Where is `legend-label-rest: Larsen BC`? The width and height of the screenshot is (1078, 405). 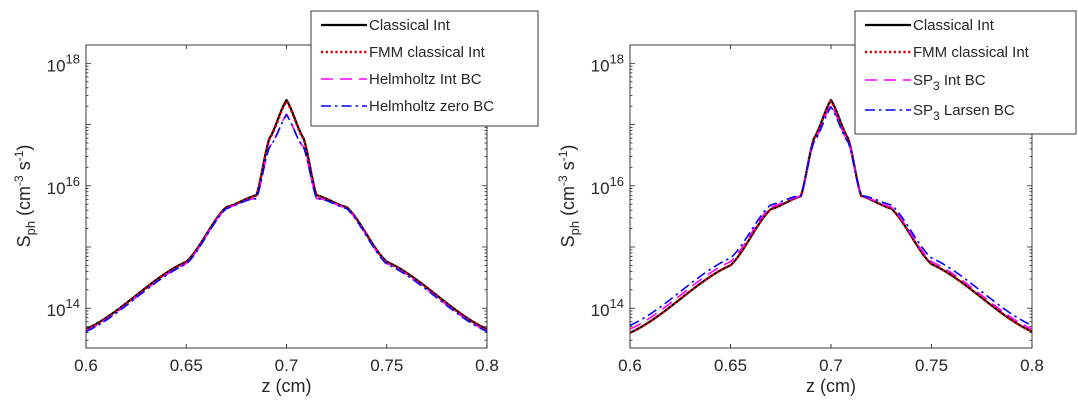
legend-label-rest: Larsen BC is located at coordinates (977, 110).